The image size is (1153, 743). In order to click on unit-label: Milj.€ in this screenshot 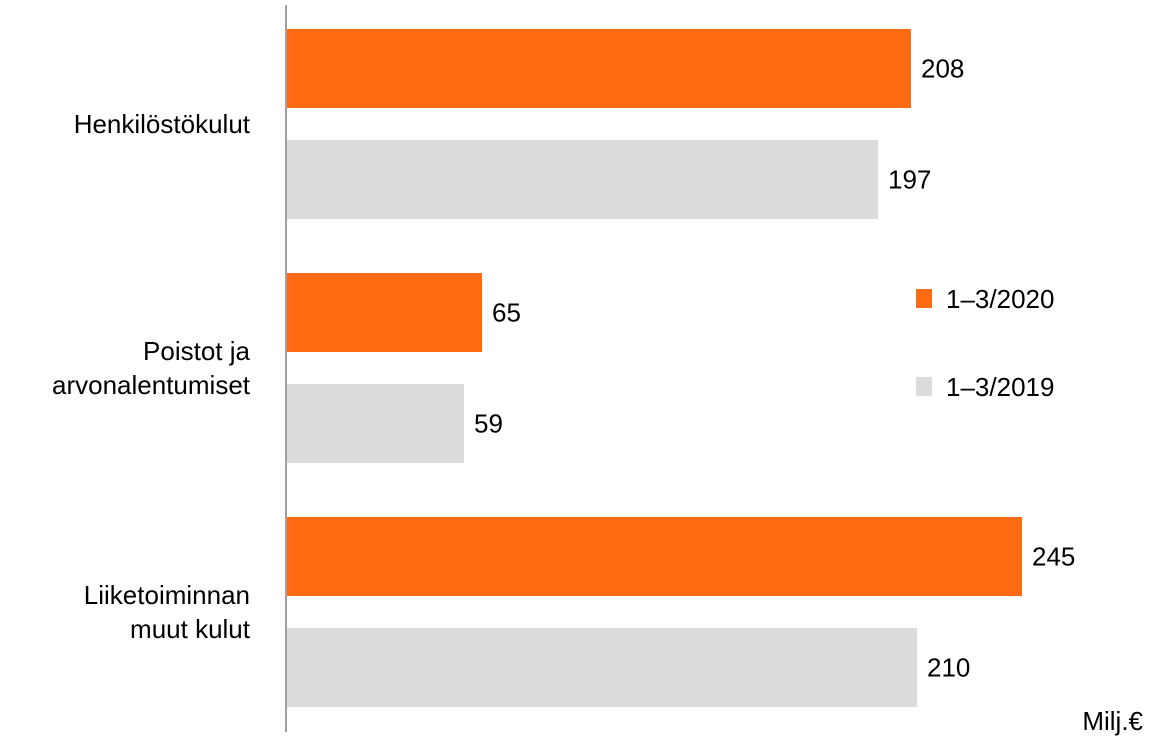, I will do `click(1112, 721)`.